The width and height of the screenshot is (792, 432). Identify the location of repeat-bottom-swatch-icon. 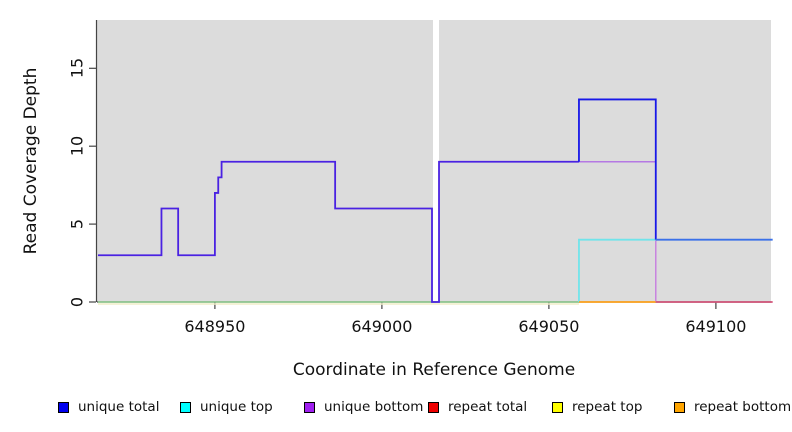
(679, 407).